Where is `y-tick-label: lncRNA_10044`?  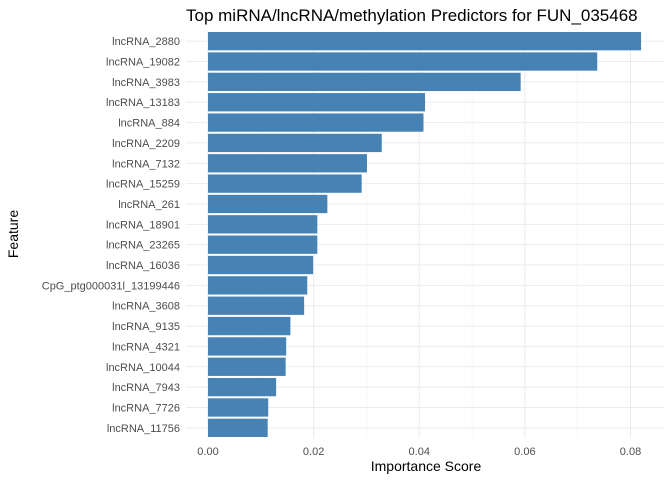 y-tick-label: lncRNA_10044 is located at coordinates (143, 368).